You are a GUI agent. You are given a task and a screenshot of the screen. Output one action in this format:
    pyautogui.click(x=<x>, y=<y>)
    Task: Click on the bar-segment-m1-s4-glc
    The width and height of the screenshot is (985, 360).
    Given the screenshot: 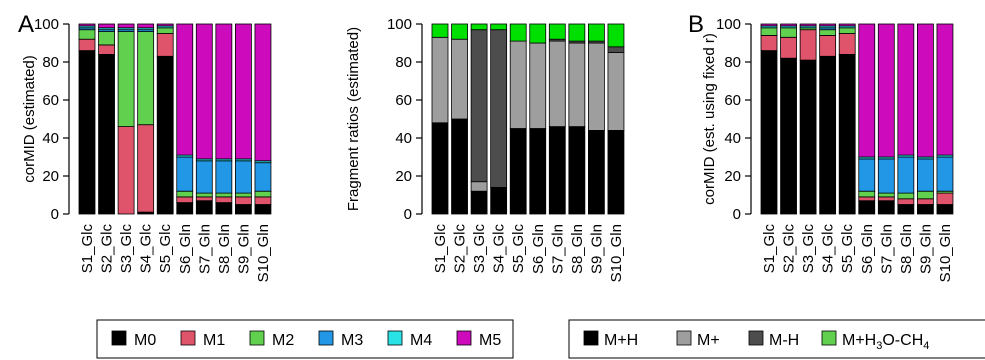 What is the action you would take?
    pyautogui.click(x=828, y=46)
    